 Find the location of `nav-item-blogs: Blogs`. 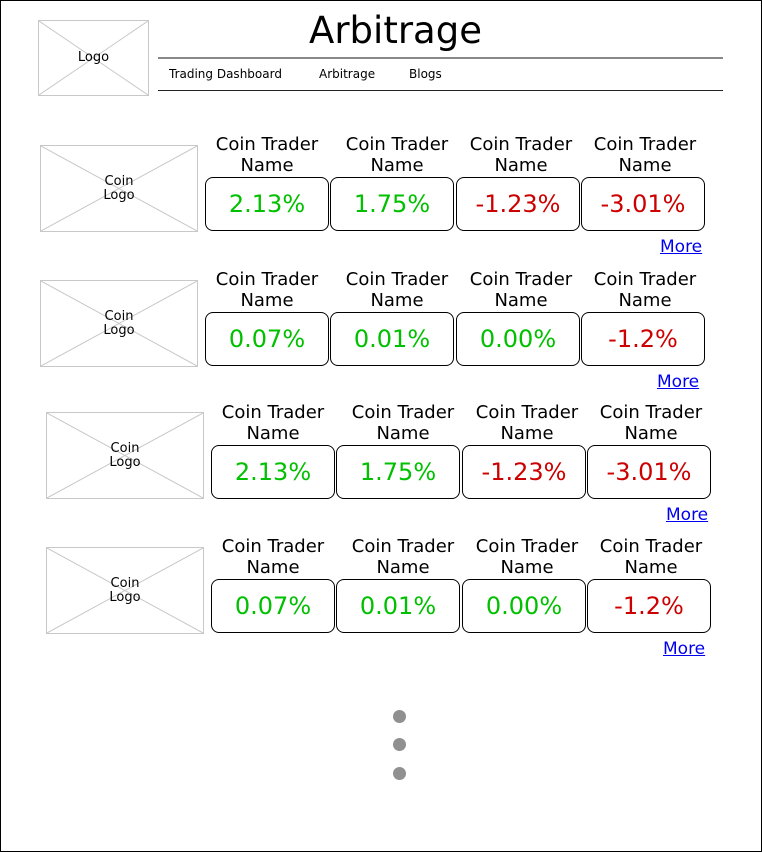

nav-item-blogs: Blogs is located at coordinates (425, 74).